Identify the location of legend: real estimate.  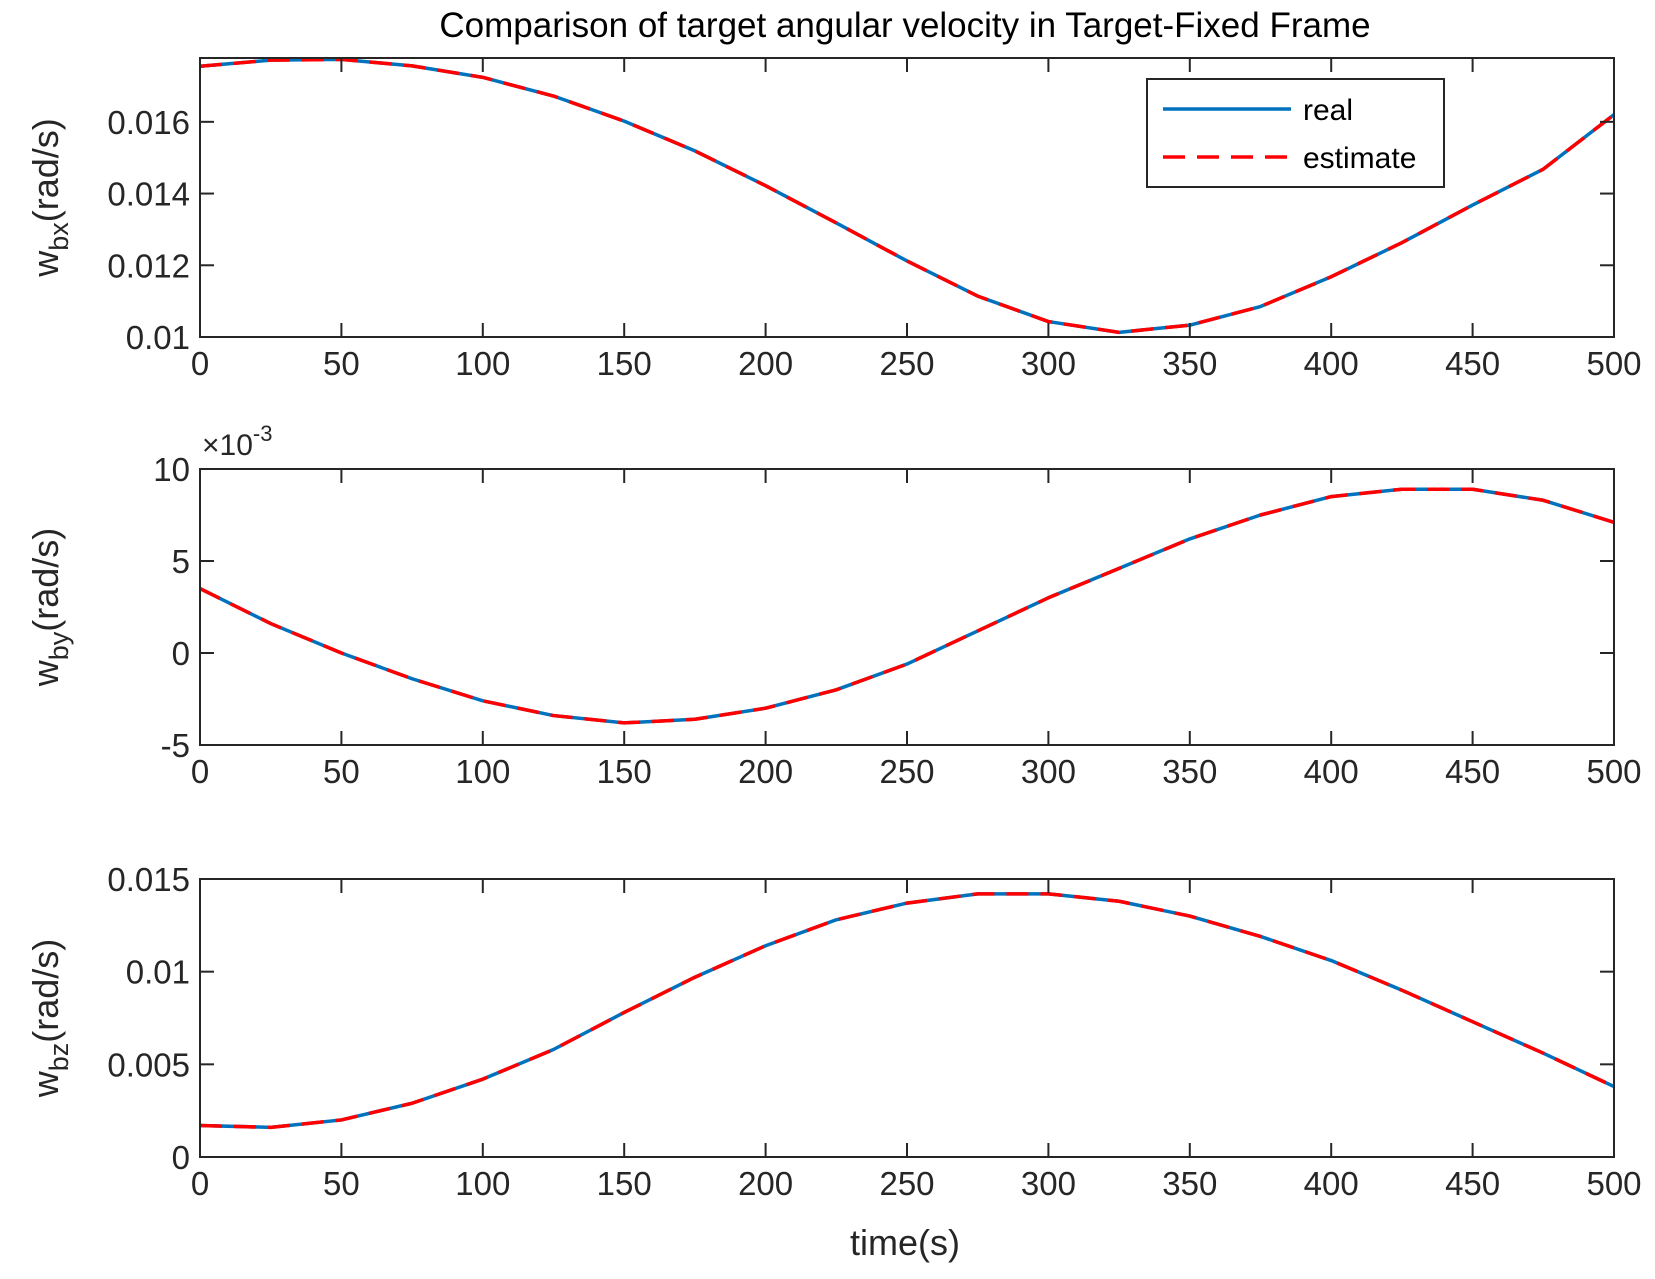
(1295, 133).